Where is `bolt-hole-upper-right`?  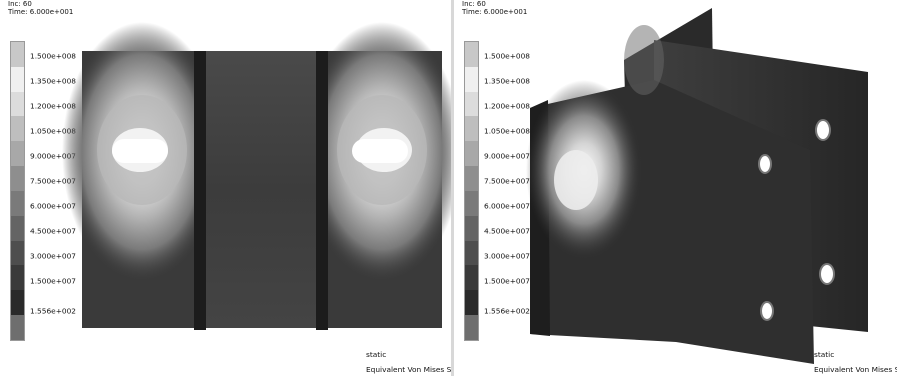 bolt-hole-upper-right is located at coordinates (823, 130).